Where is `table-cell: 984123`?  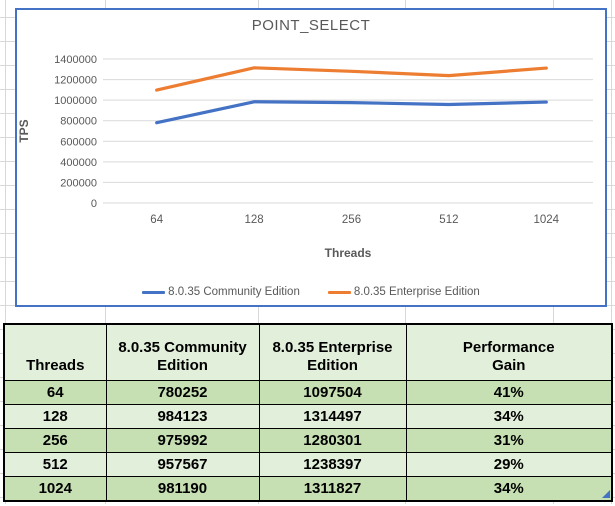
table-cell: 984123 is located at coordinates (182, 416).